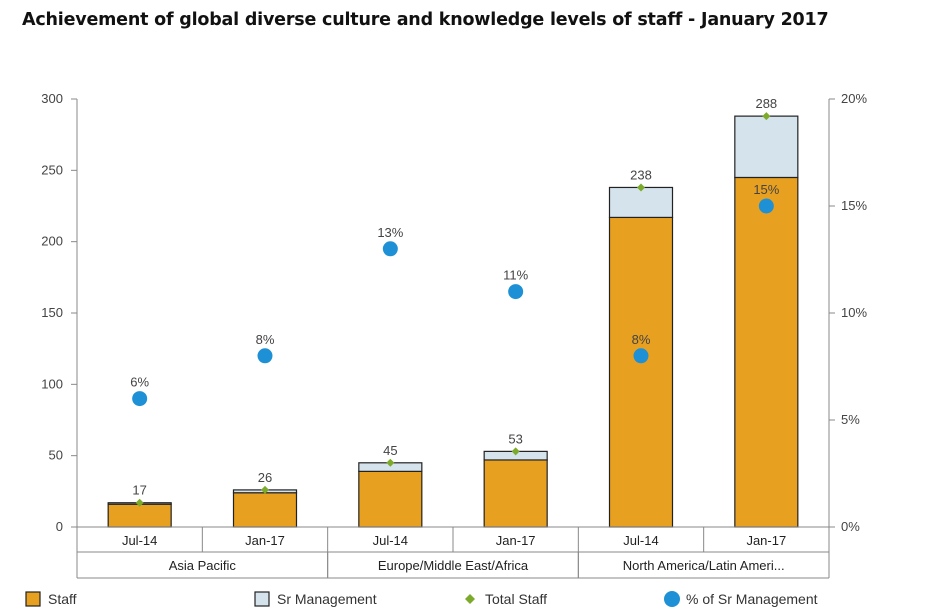 The image size is (945, 610). Describe the element at coordinates (850, 419) in the screenshot. I see `right-tick-label: 5%` at that location.